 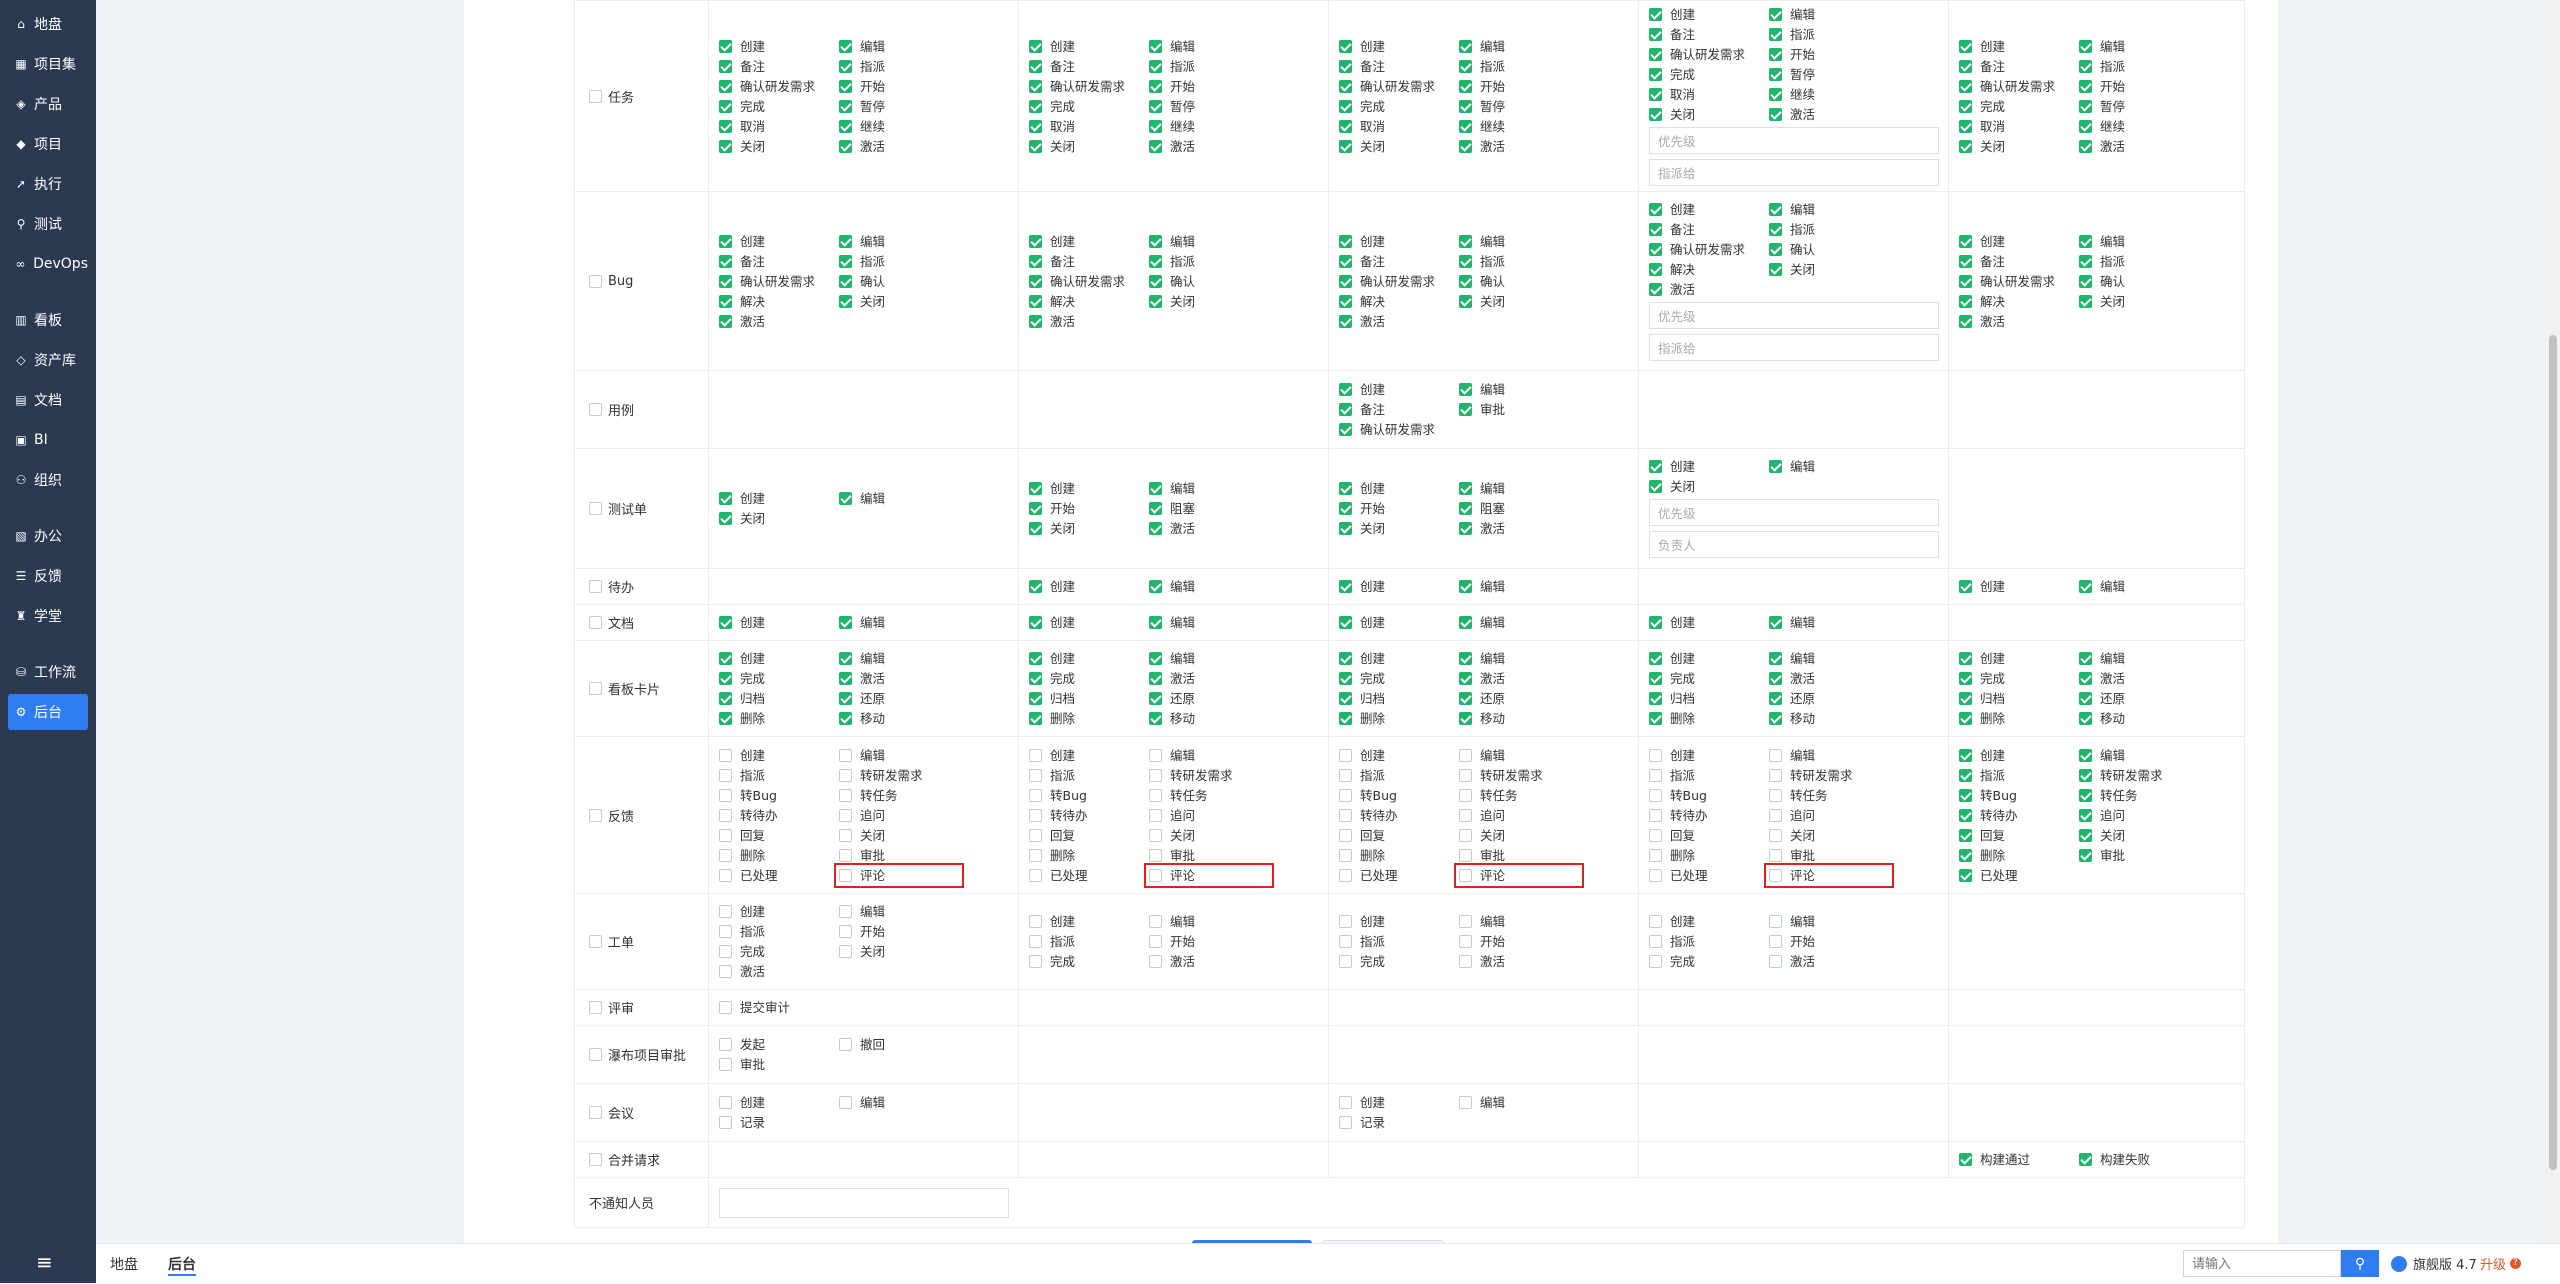 I want to click on action-checkbox: 激活, so click(x=1709, y=289).